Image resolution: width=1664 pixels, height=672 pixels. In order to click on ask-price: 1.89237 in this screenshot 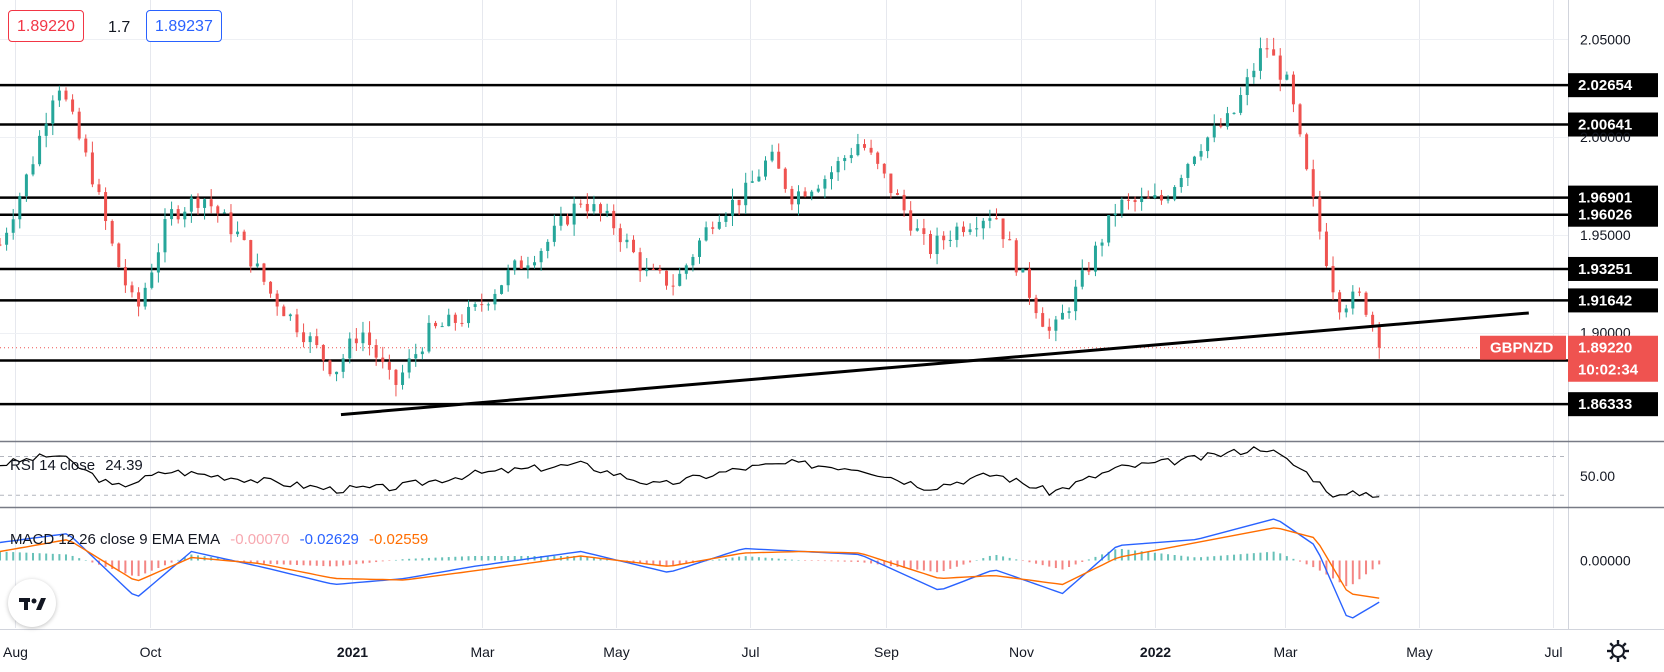, I will do `click(184, 26)`.